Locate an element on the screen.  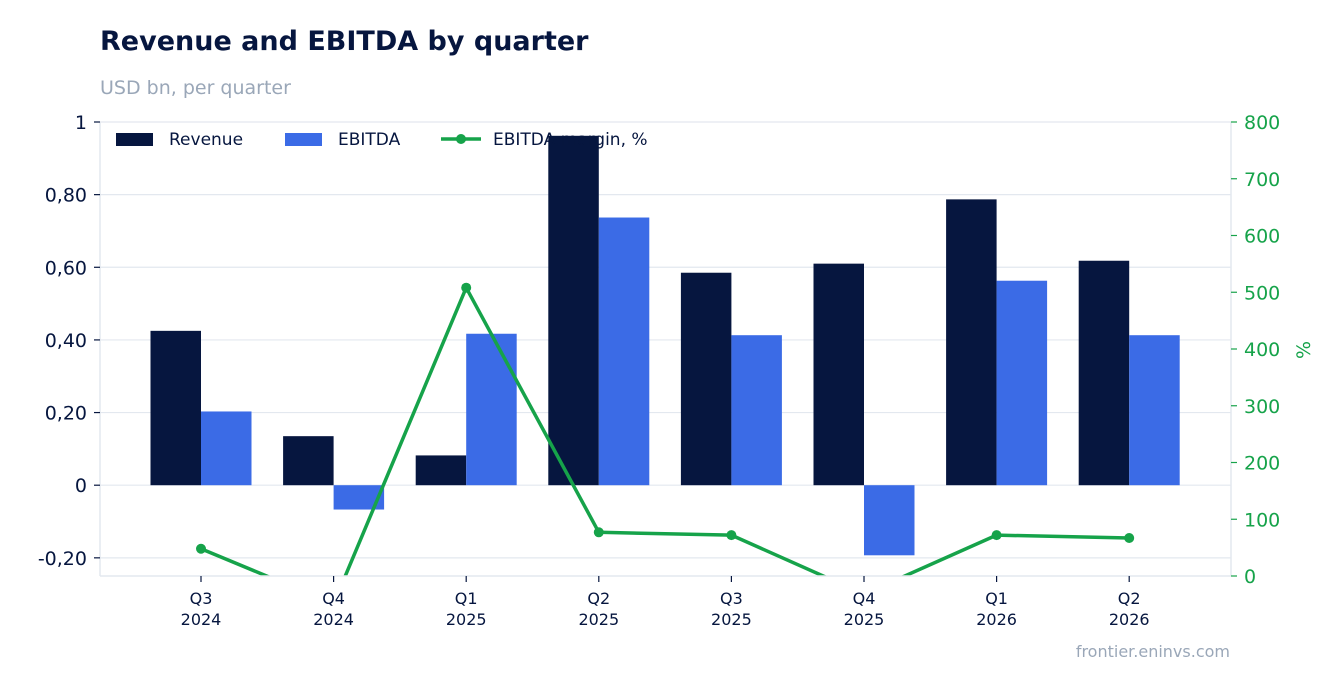
right-tick-label: 600 is located at coordinates (1262, 237).